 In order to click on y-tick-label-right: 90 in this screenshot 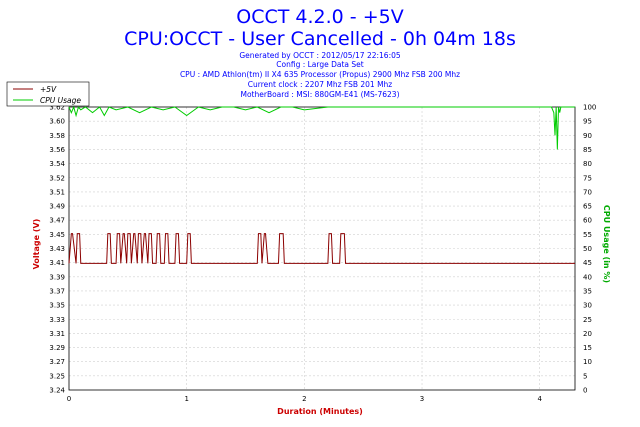, I will do `click(587, 136)`.